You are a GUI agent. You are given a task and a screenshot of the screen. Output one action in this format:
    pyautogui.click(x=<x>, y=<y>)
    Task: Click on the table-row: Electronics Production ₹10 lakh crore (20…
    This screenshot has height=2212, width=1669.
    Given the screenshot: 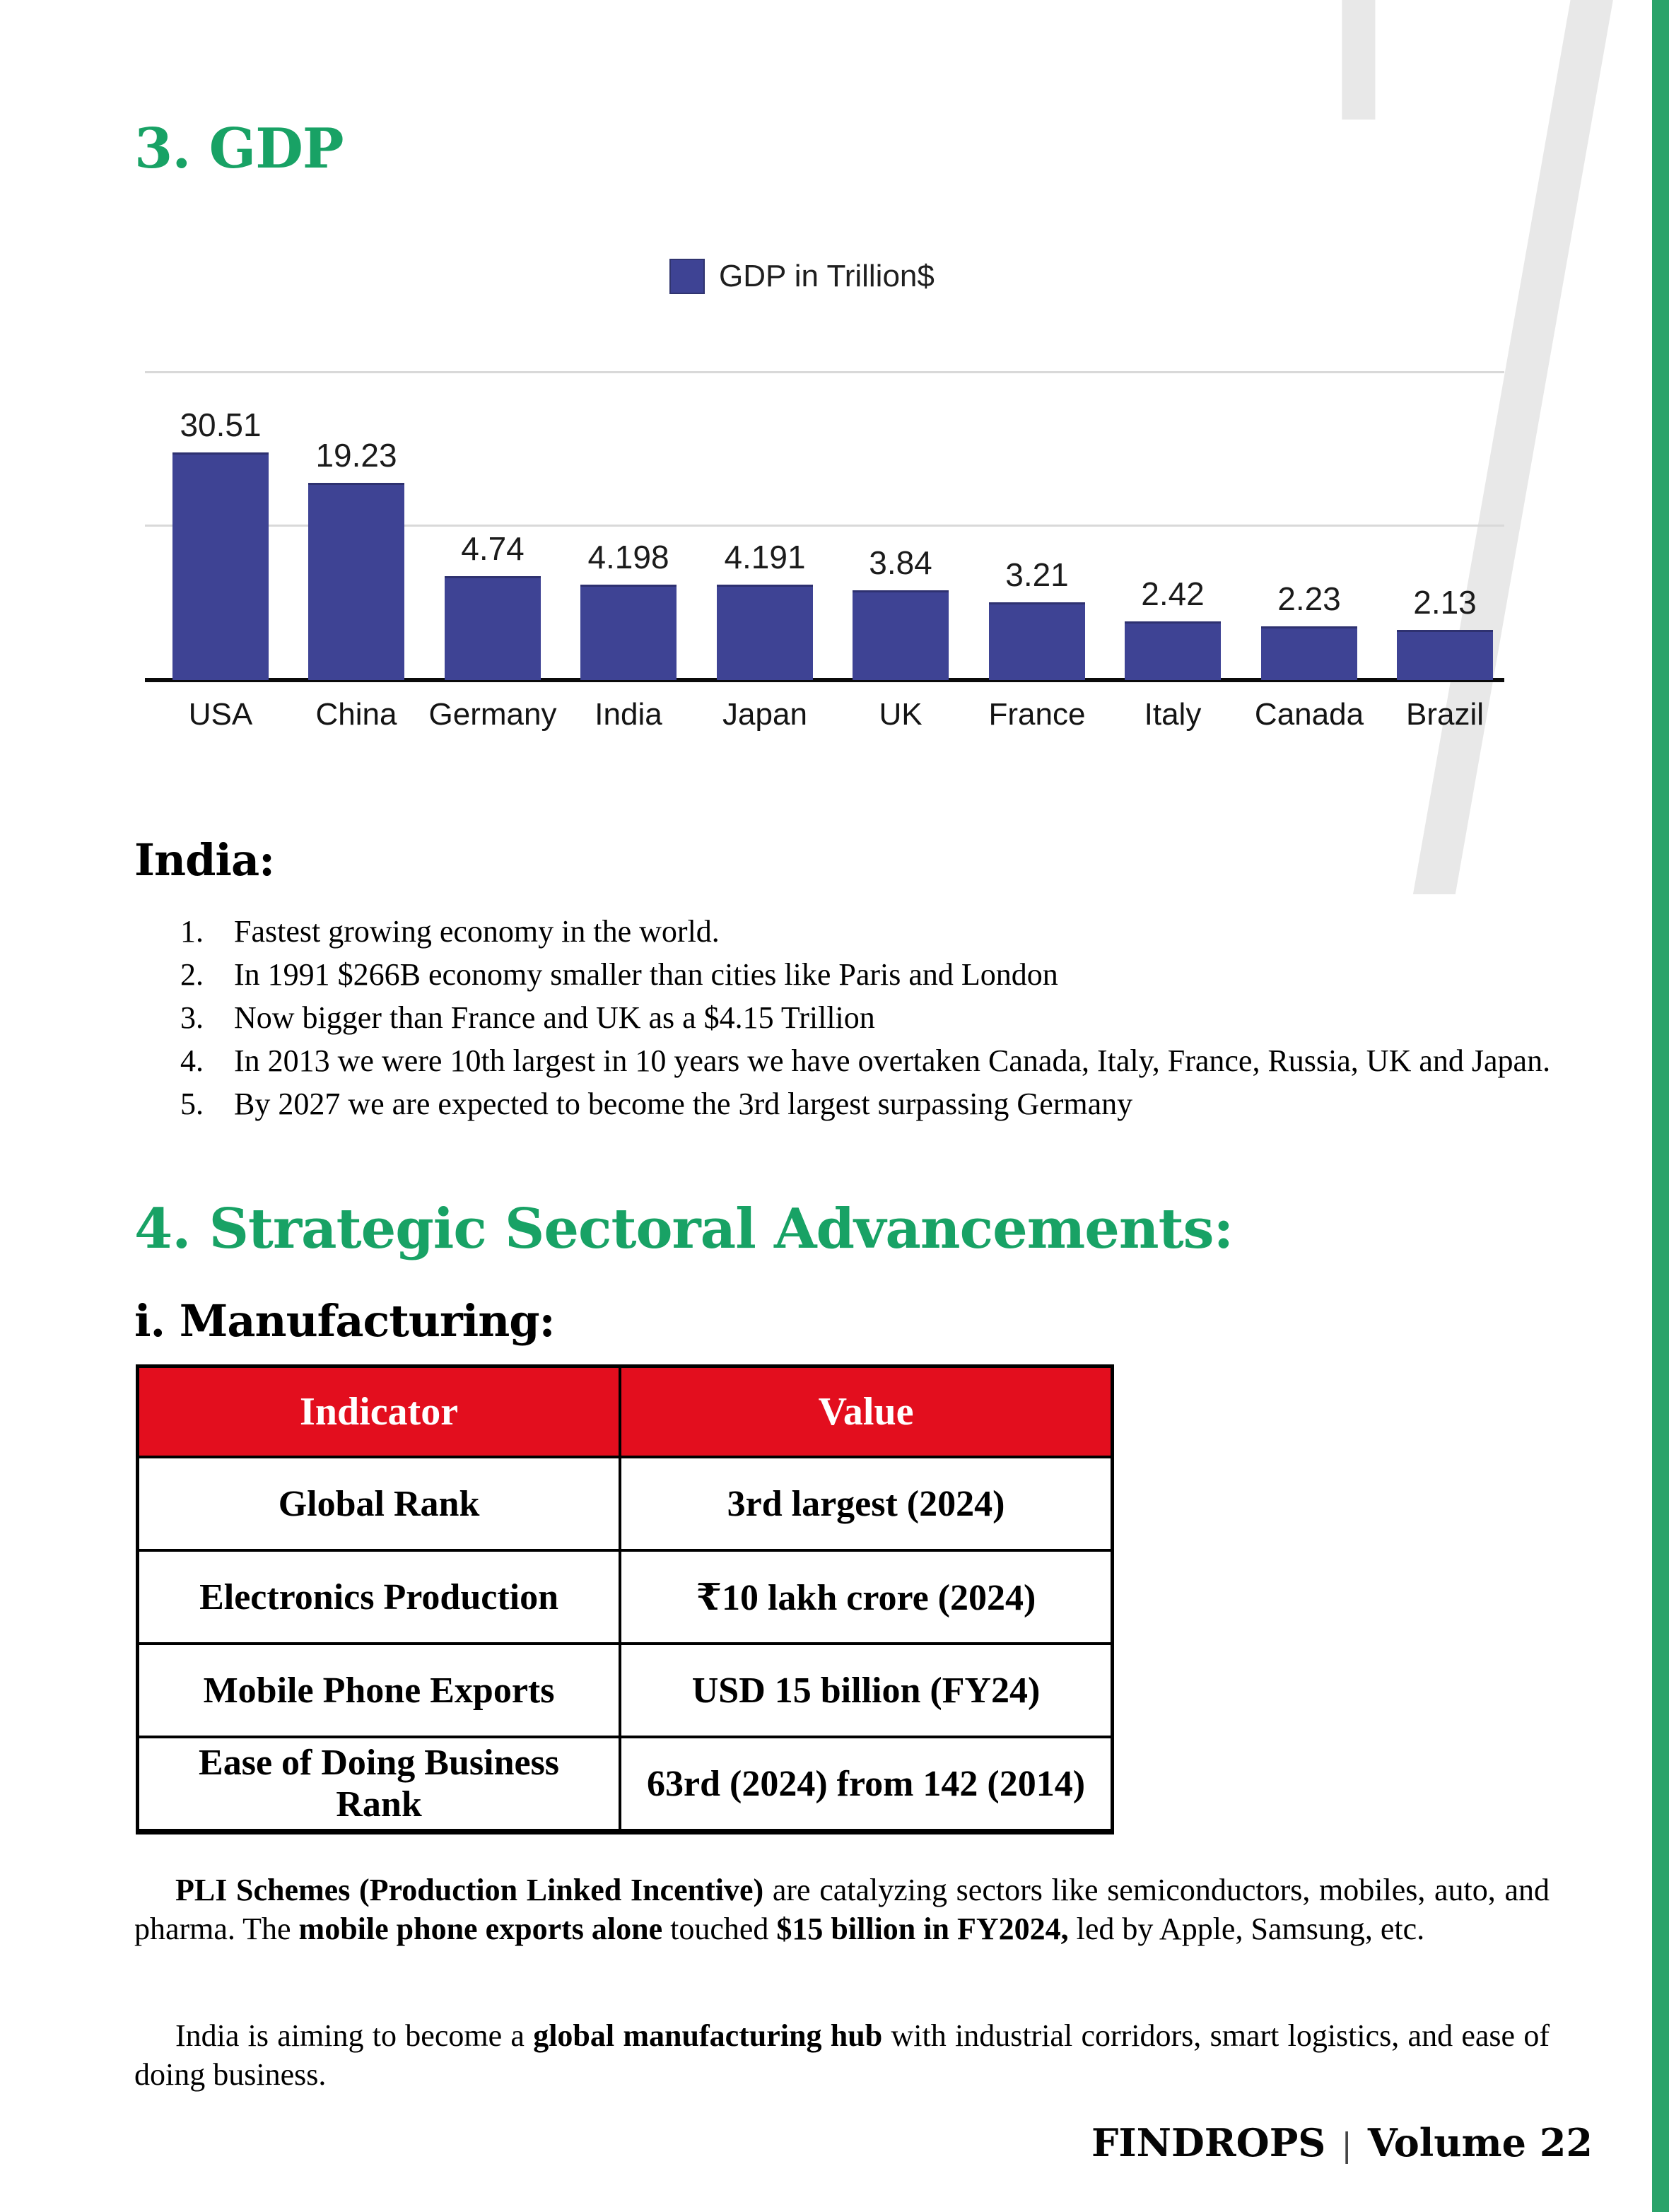 What is the action you would take?
    pyautogui.click(x=625, y=1597)
    